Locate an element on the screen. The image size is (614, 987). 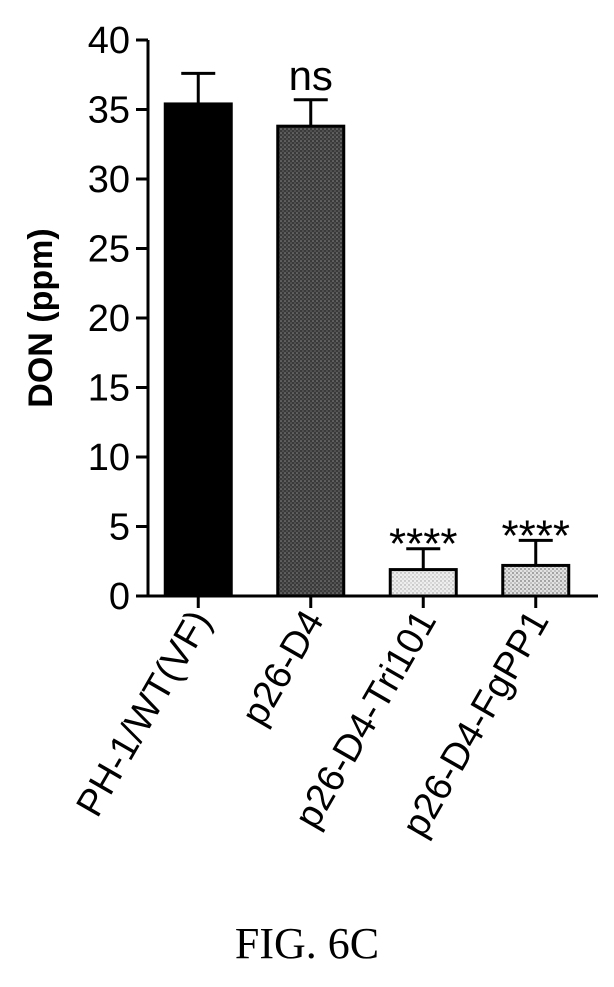
figure-caption: FIG. 6C is located at coordinates (307, 943).